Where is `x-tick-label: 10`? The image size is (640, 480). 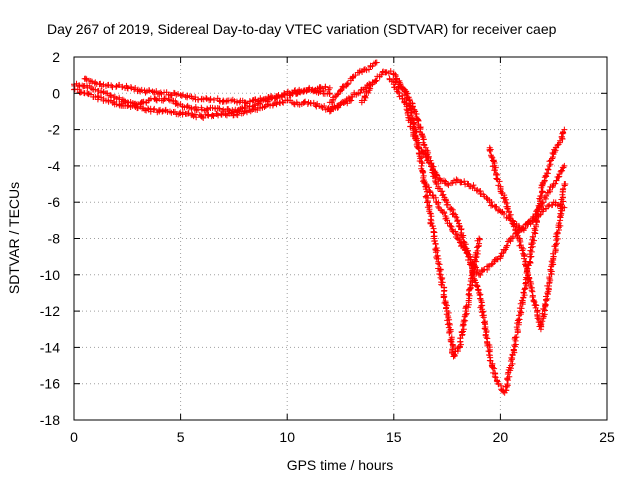
x-tick-label: 10 is located at coordinates (287, 437).